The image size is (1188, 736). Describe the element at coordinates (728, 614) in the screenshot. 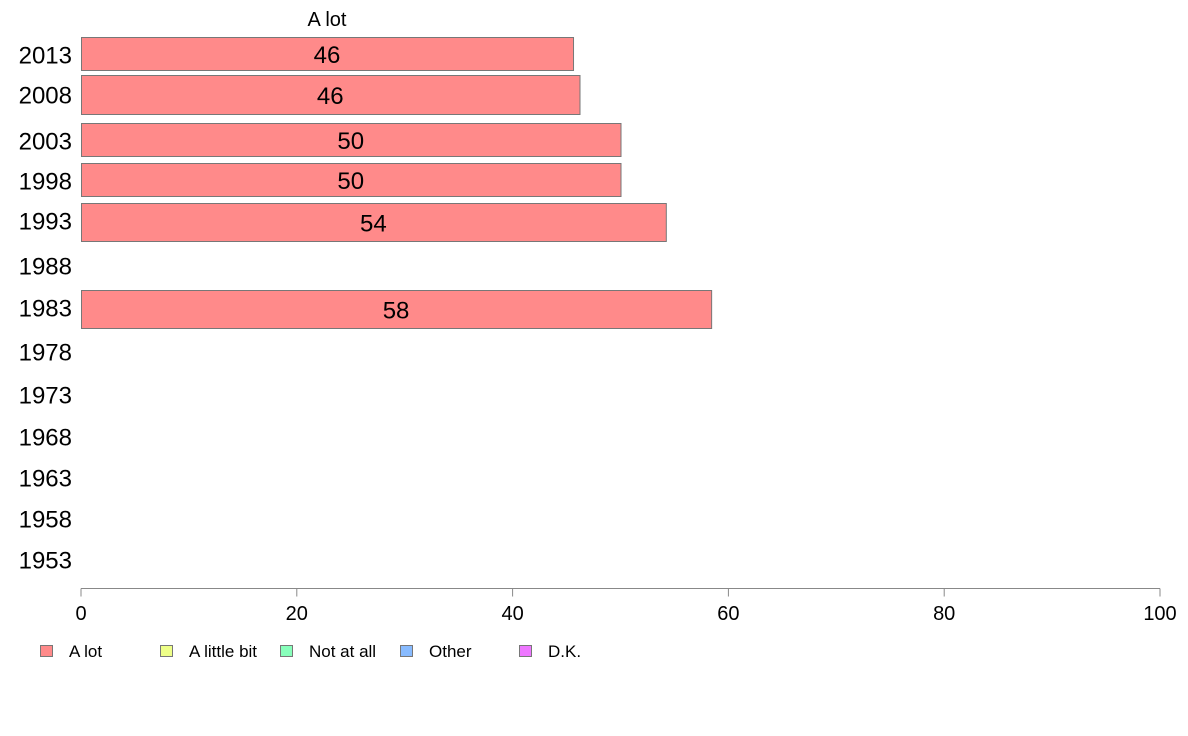

I see `x-tick-label: 60` at that location.